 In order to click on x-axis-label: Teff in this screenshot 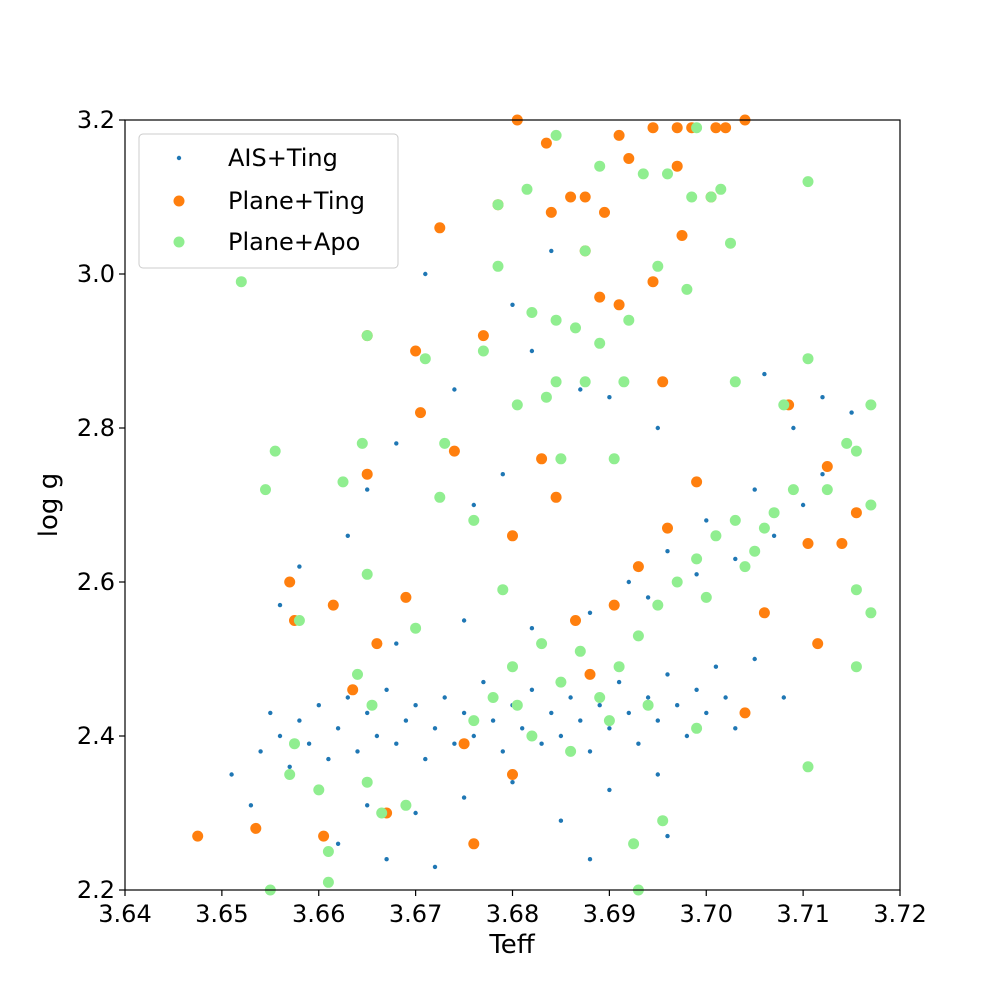, I will do `click(511, 945)`.